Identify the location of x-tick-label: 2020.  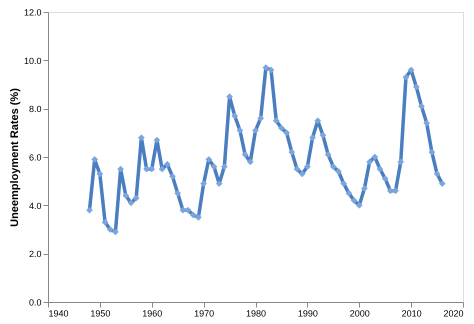
(453, 313).